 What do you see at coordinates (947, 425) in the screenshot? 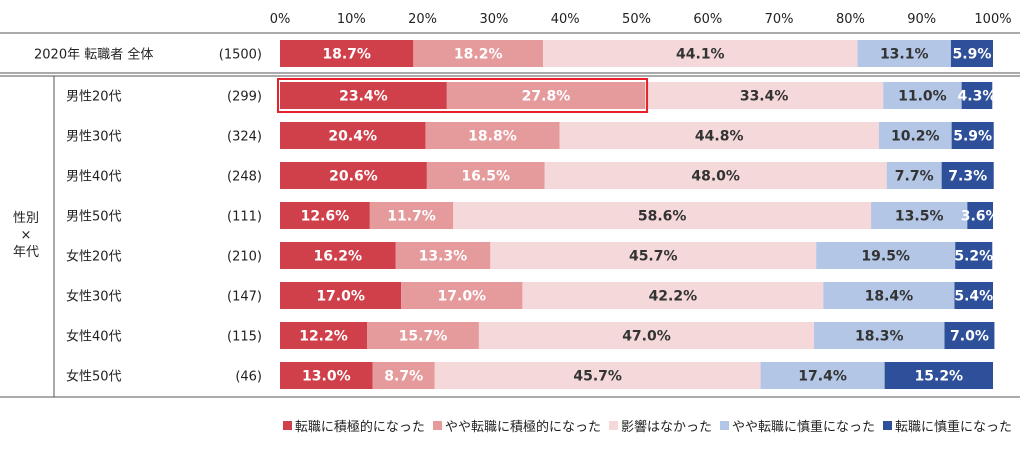
I see `legend-item: 転職に慎重になった` at bounding box center [947, 425].